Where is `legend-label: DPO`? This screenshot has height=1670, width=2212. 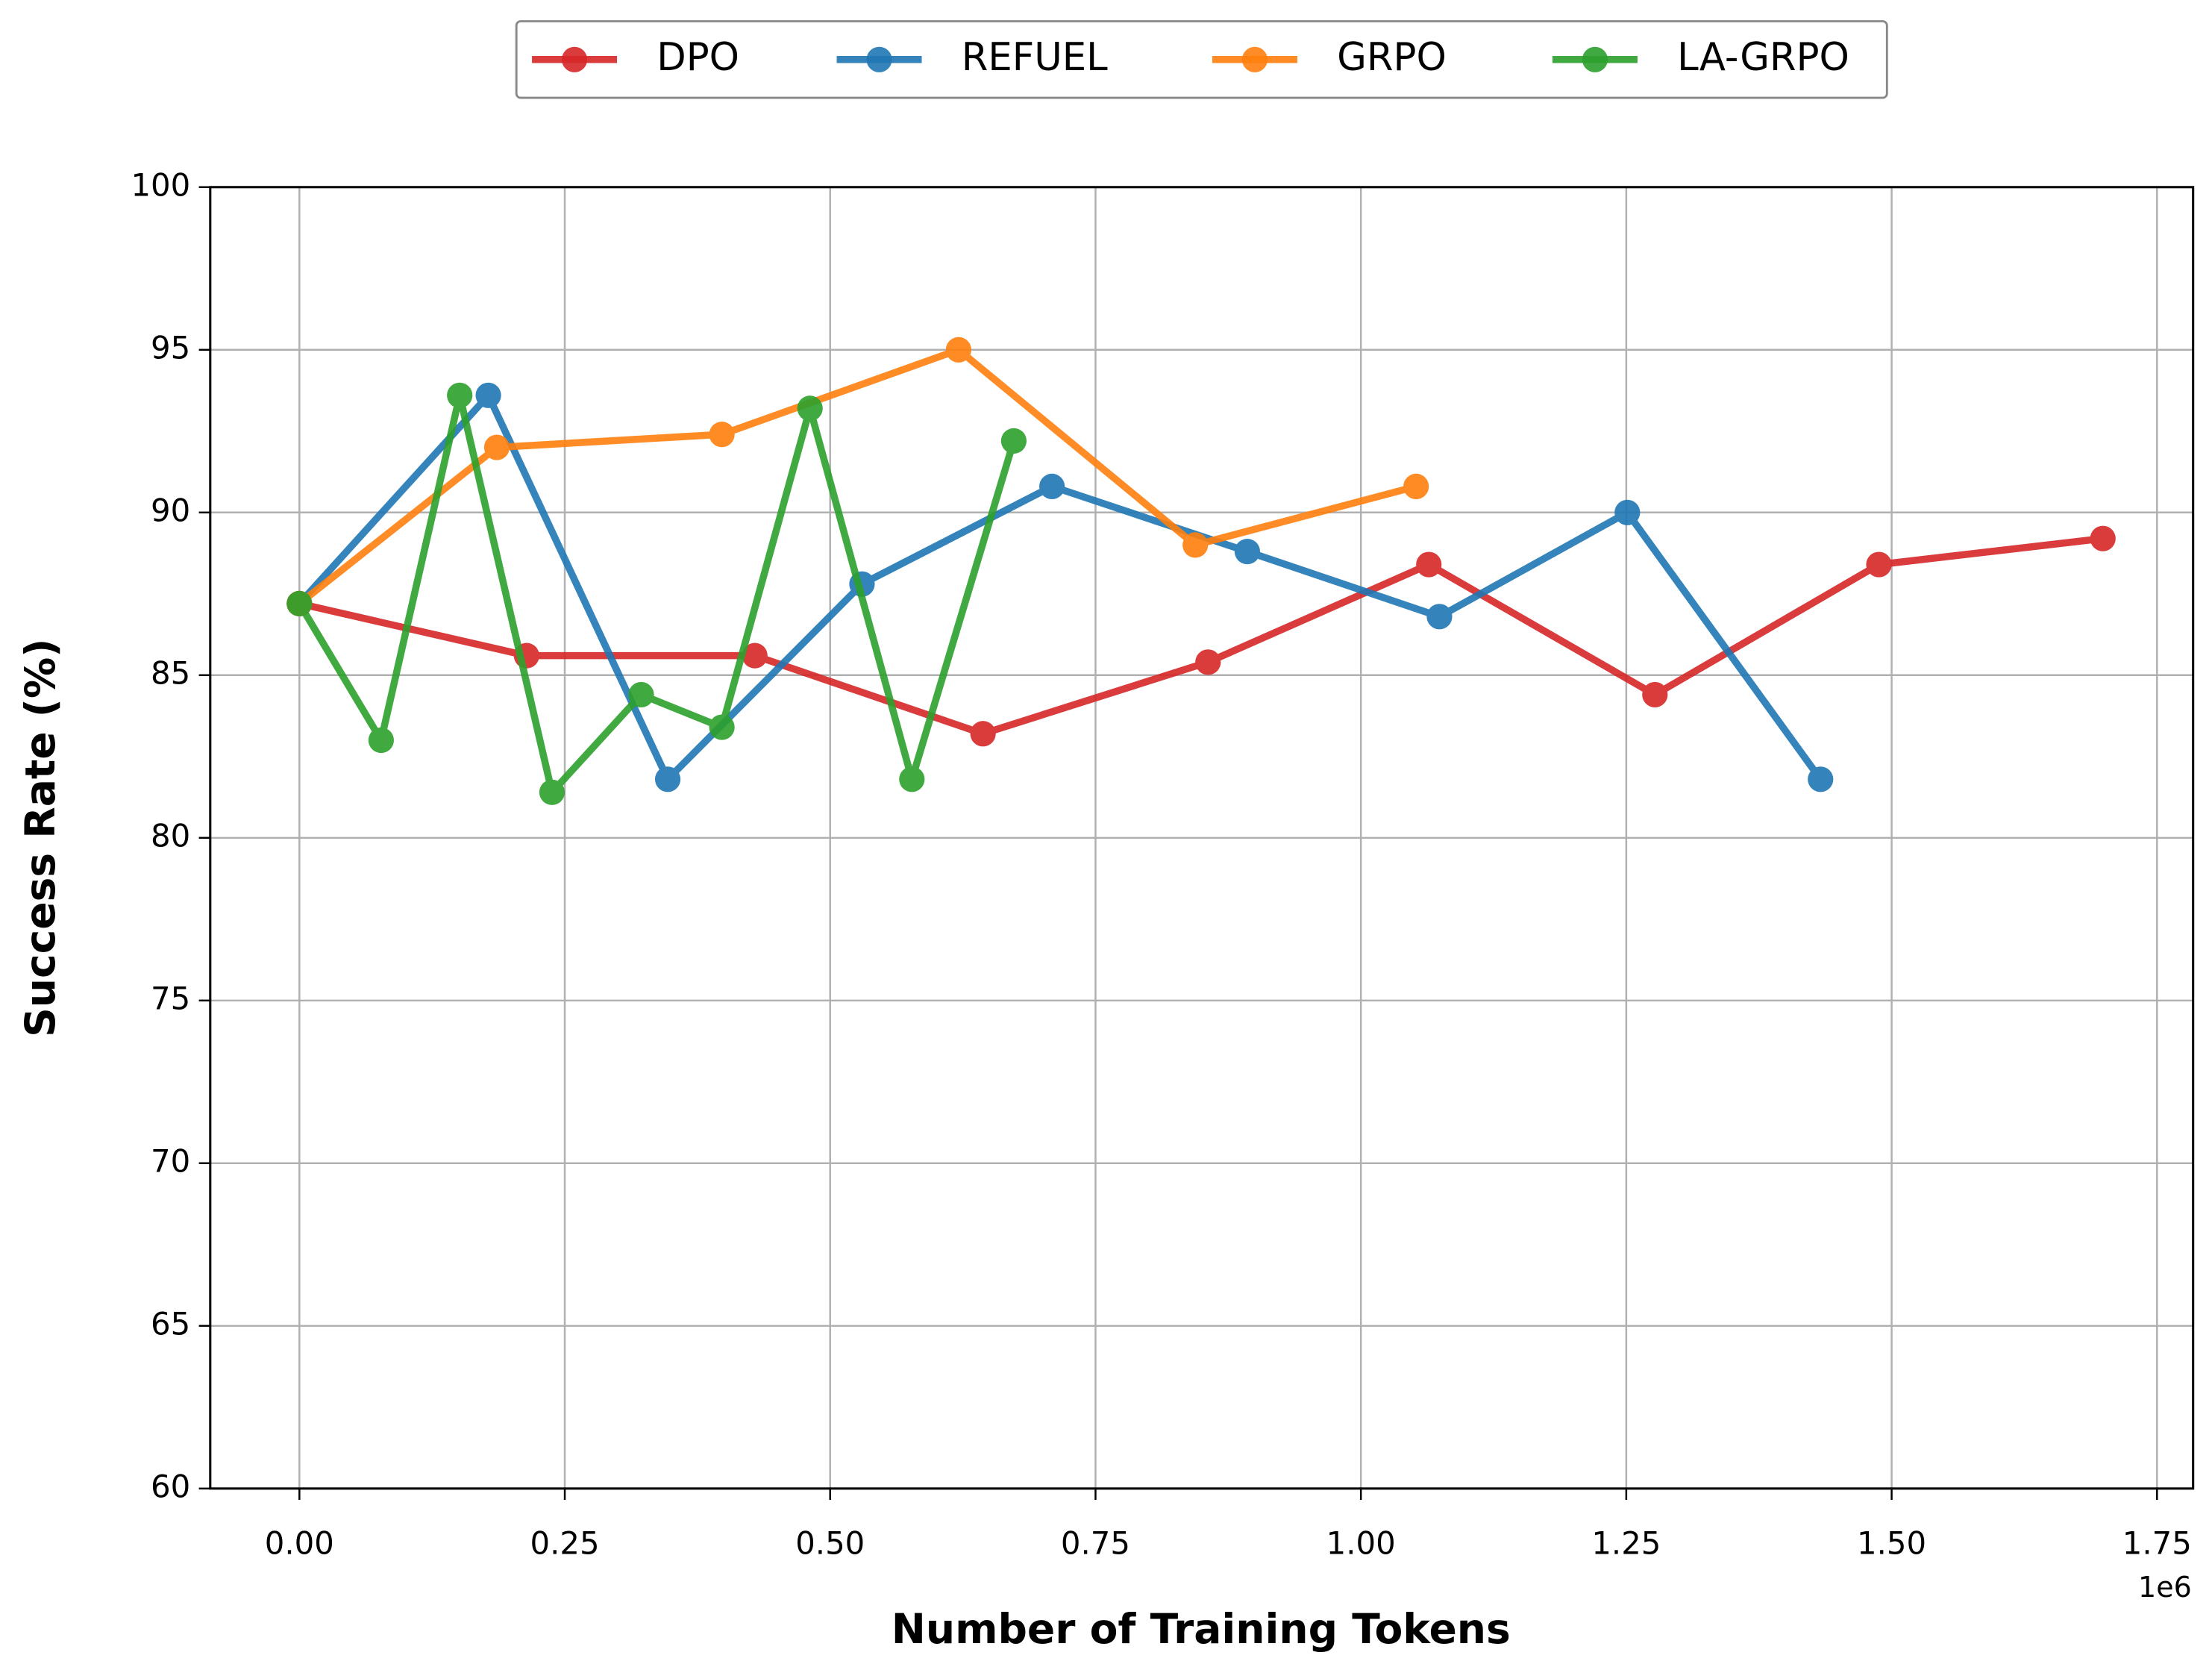
legend-label: DPO is located at coordinates (698, 58).